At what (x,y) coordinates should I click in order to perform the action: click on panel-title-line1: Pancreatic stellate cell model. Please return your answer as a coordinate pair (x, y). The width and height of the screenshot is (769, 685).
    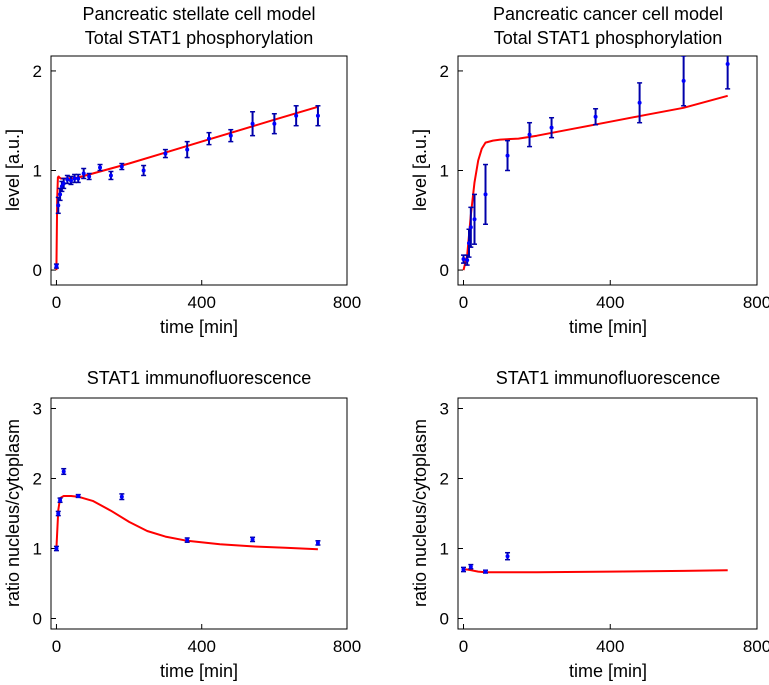
    Looking at the image, I should click on (198, 14).